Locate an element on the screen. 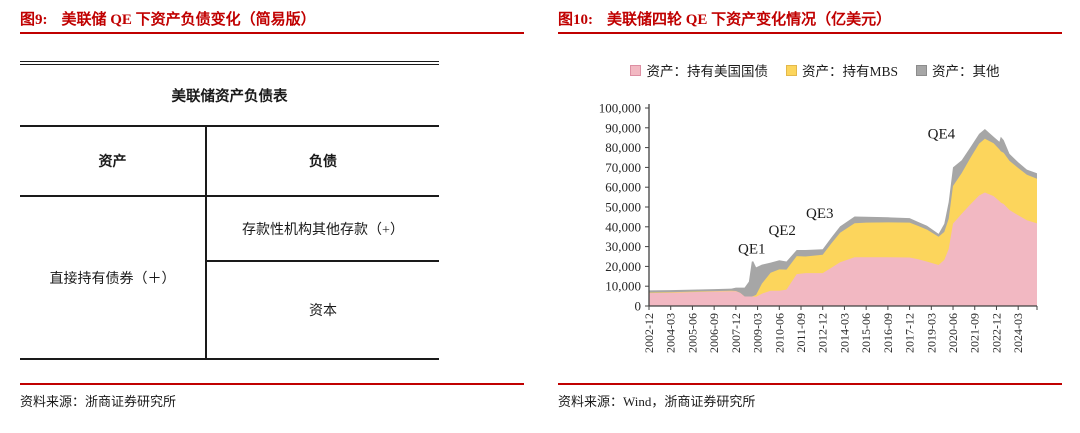 The height and width of the screenshot is (433, 1080). x-tick-label: 2005-06 is located at coordinates (692, 333).